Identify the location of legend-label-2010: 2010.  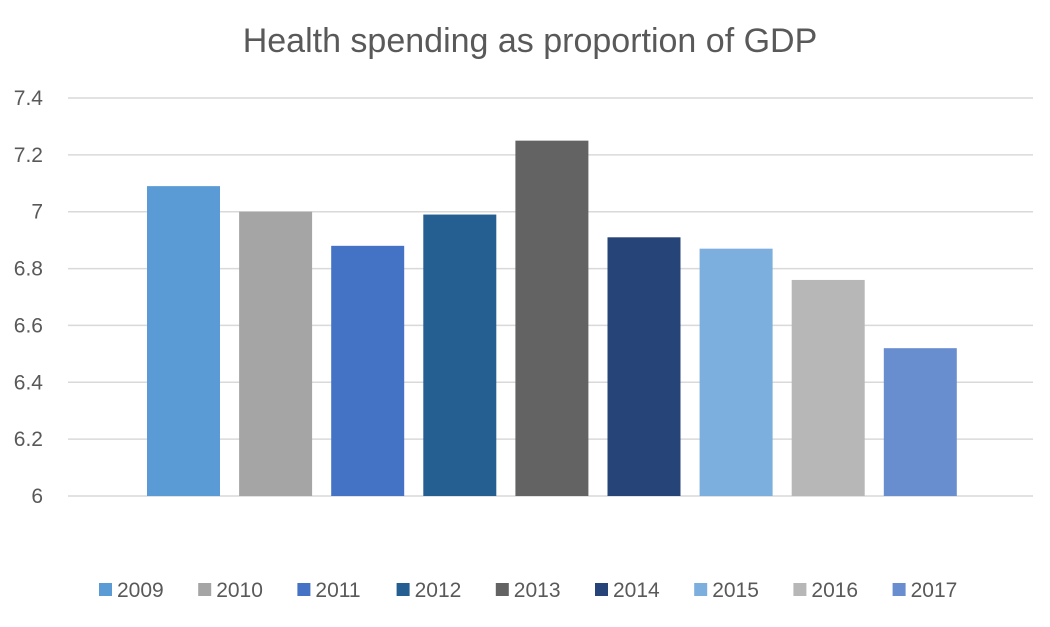
(239, 590).